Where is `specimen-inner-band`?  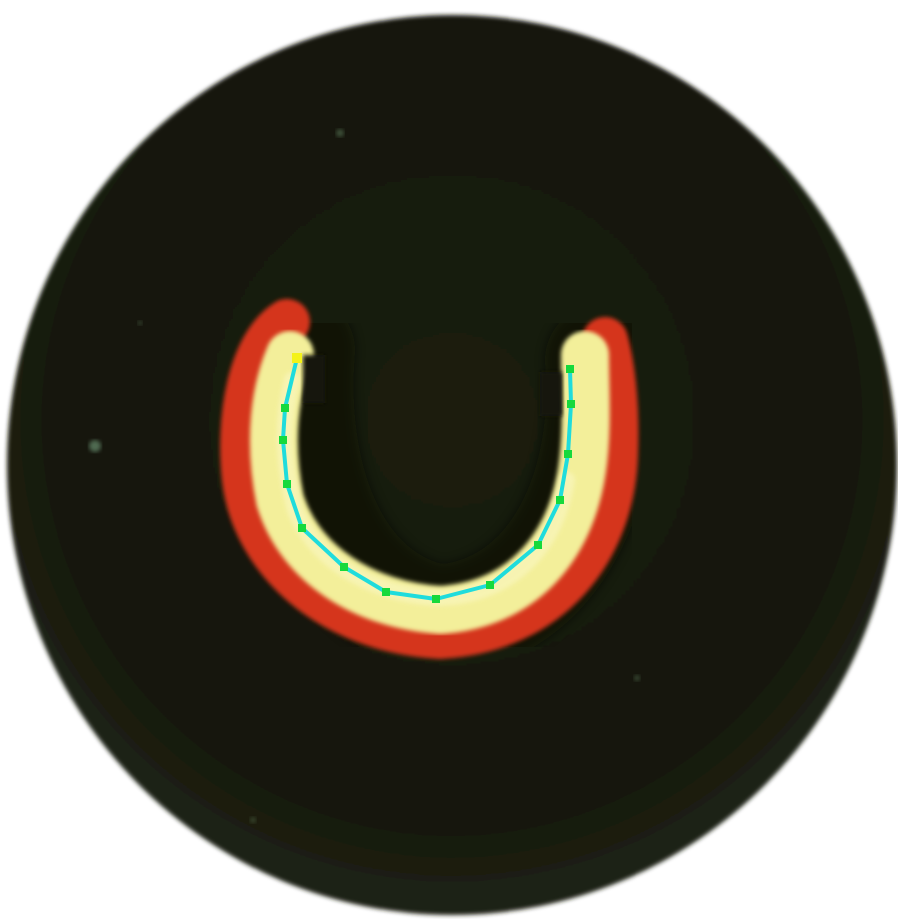
specimen-inner-band is located at coordinates (429, 483).